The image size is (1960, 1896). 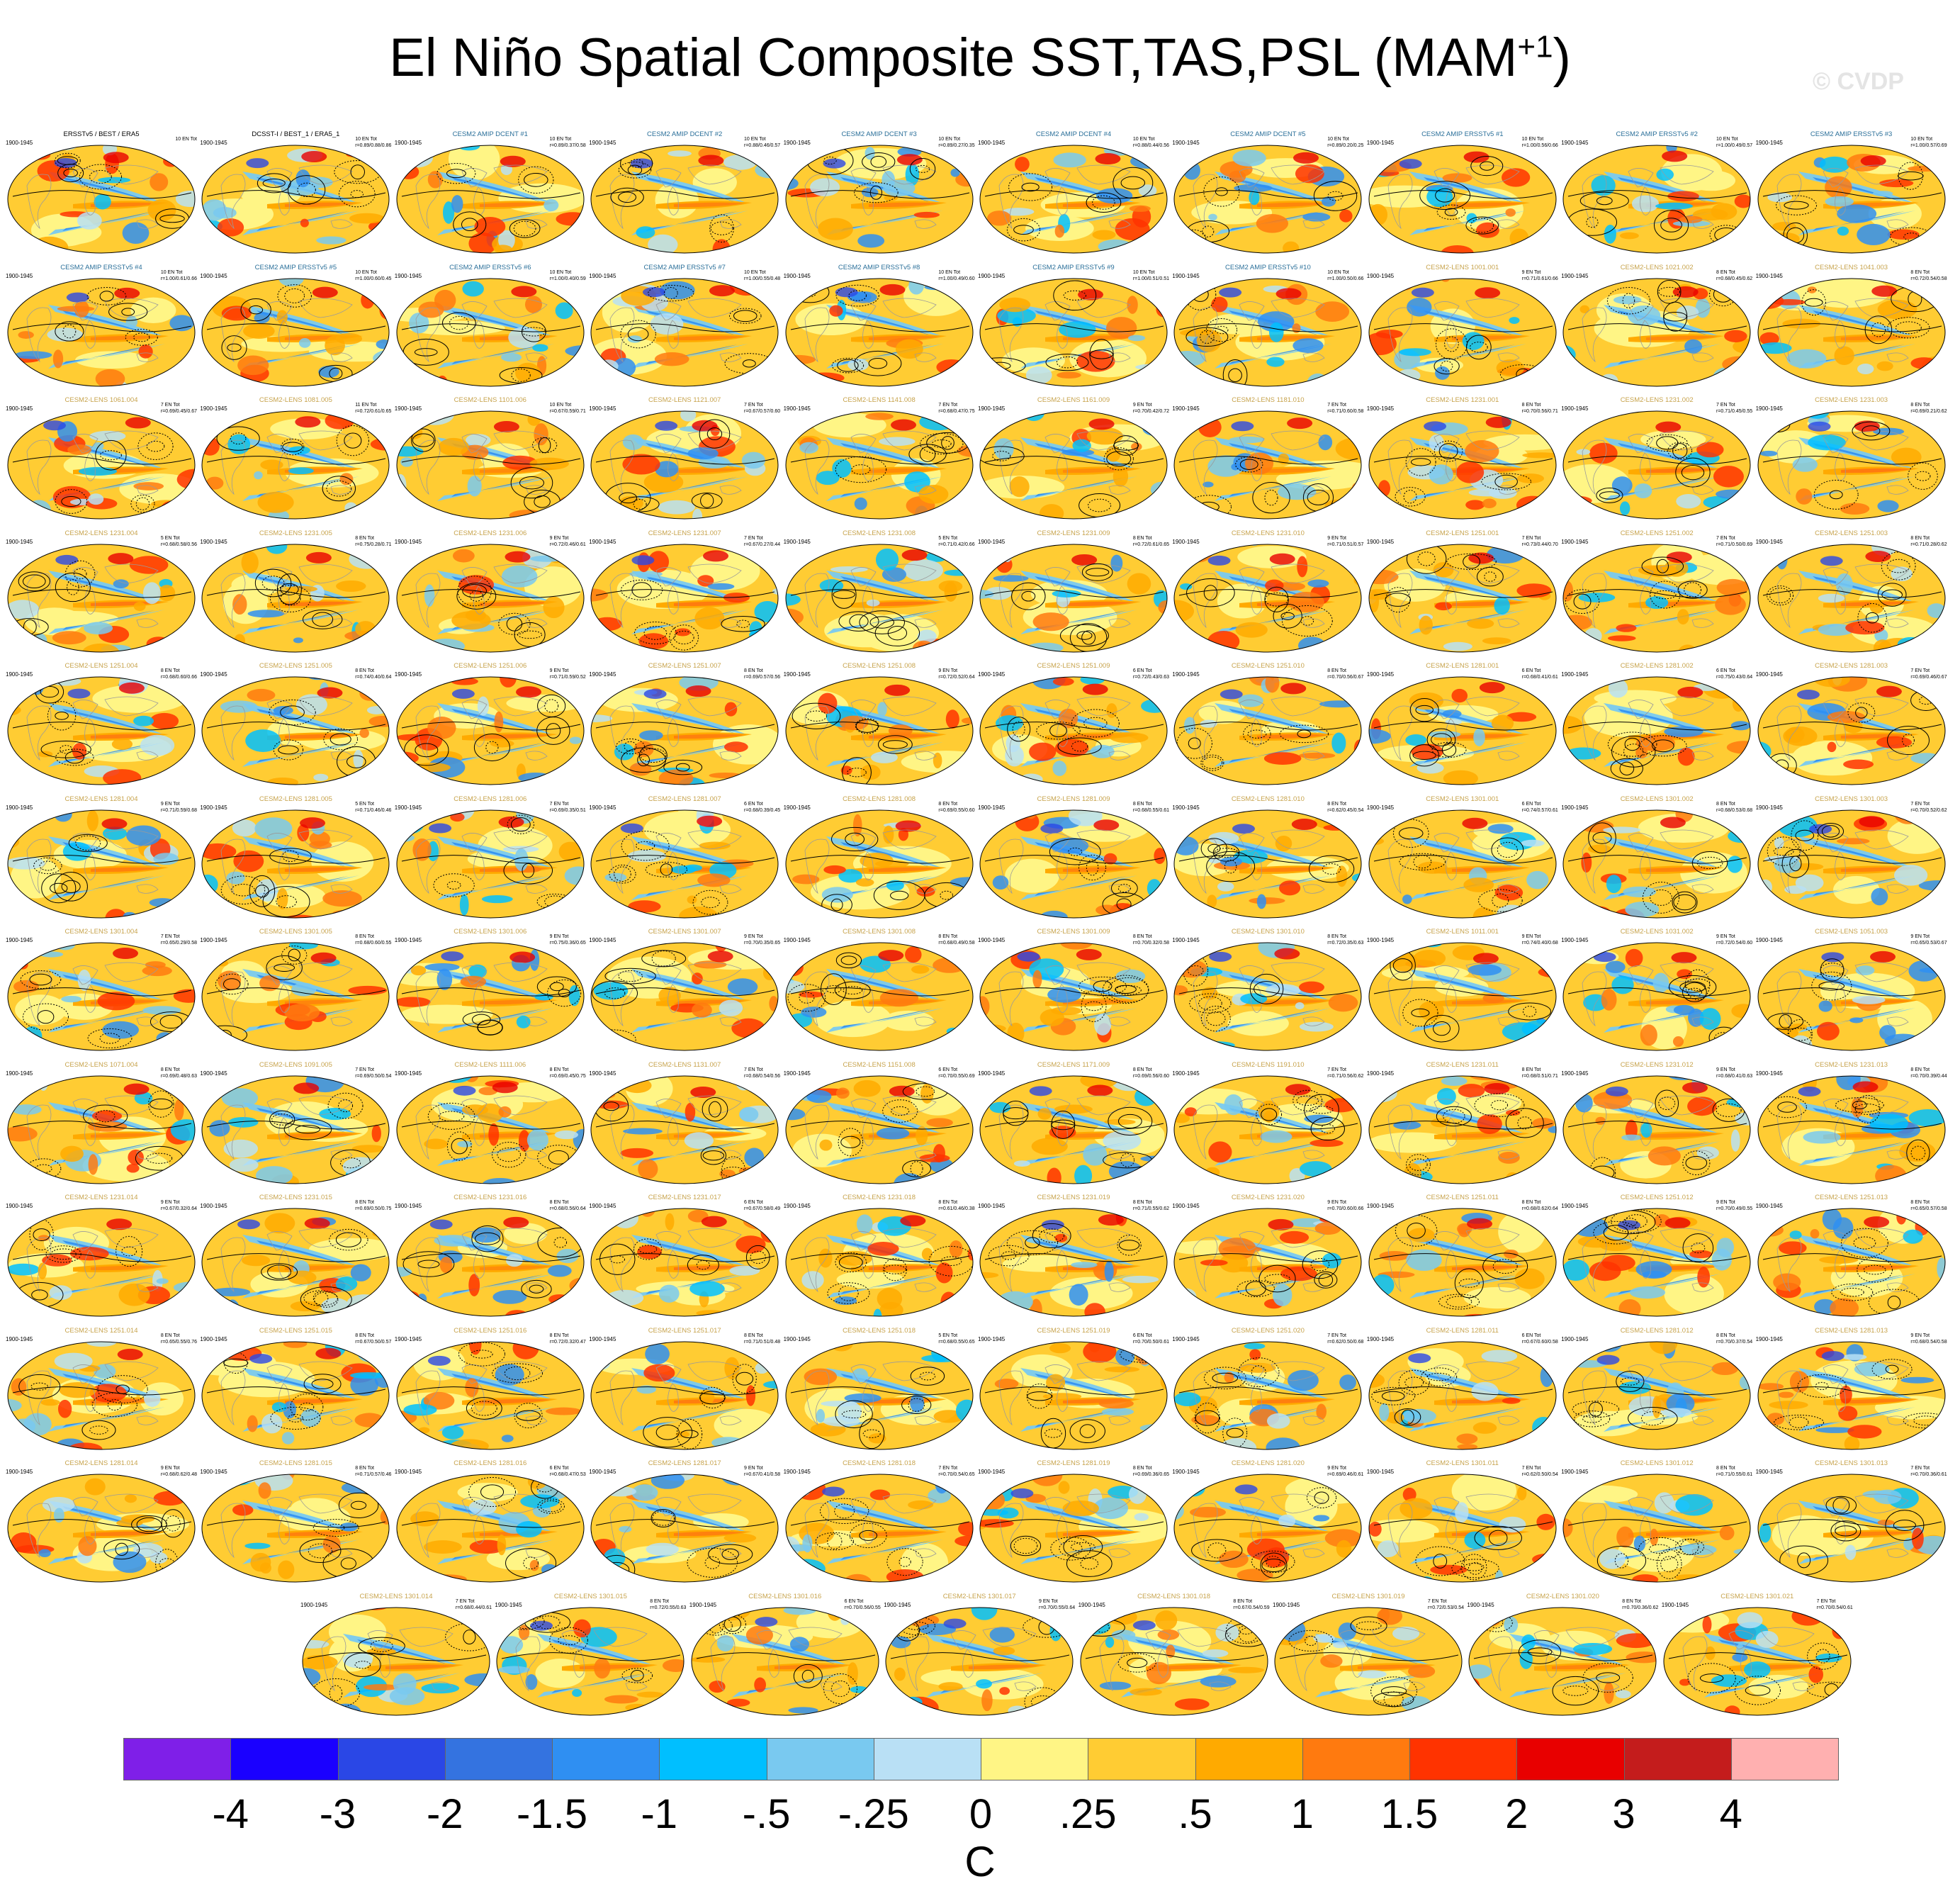 What do you see at coordinates (1462, 267) in the screenshot?
I see `panel-title: CESM2-LENS 1001.001` at bounding box center [1462, 267].